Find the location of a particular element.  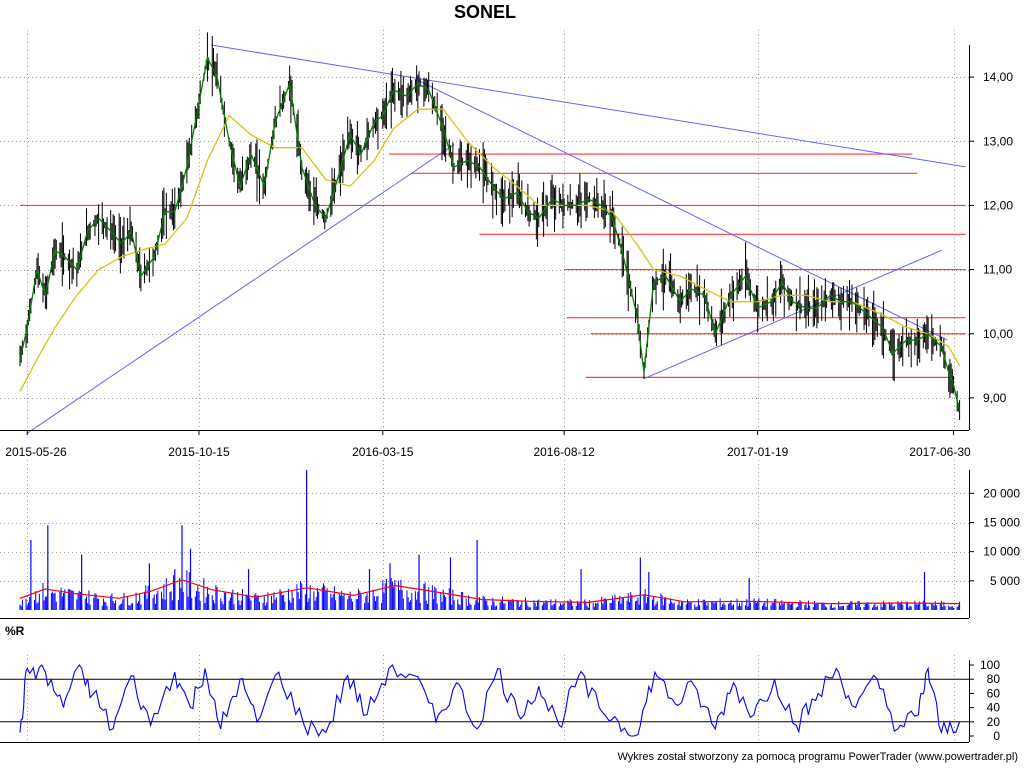

williams-r-line is located at coordinates (490, 701).